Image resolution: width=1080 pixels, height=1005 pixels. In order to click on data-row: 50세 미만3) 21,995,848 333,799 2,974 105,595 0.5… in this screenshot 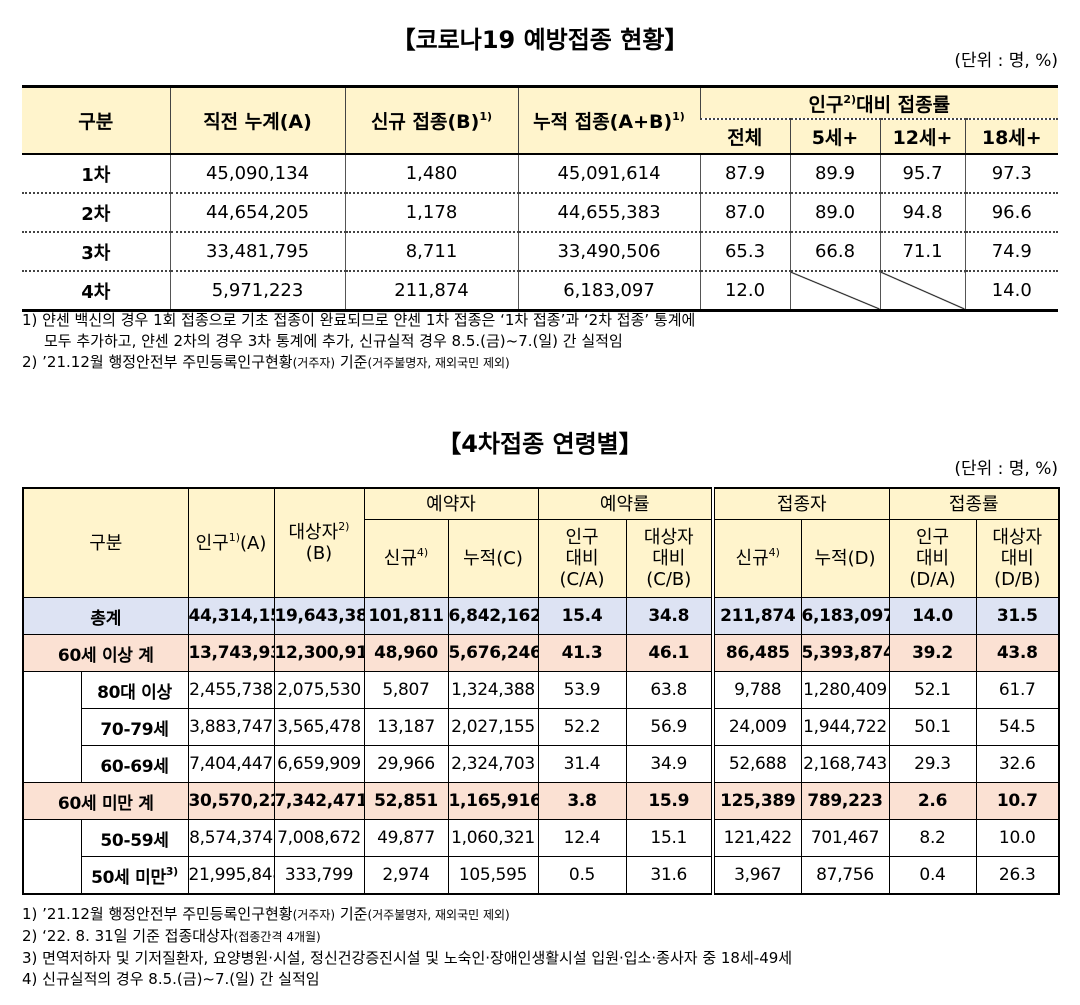, I will do `click(541, 875)`.